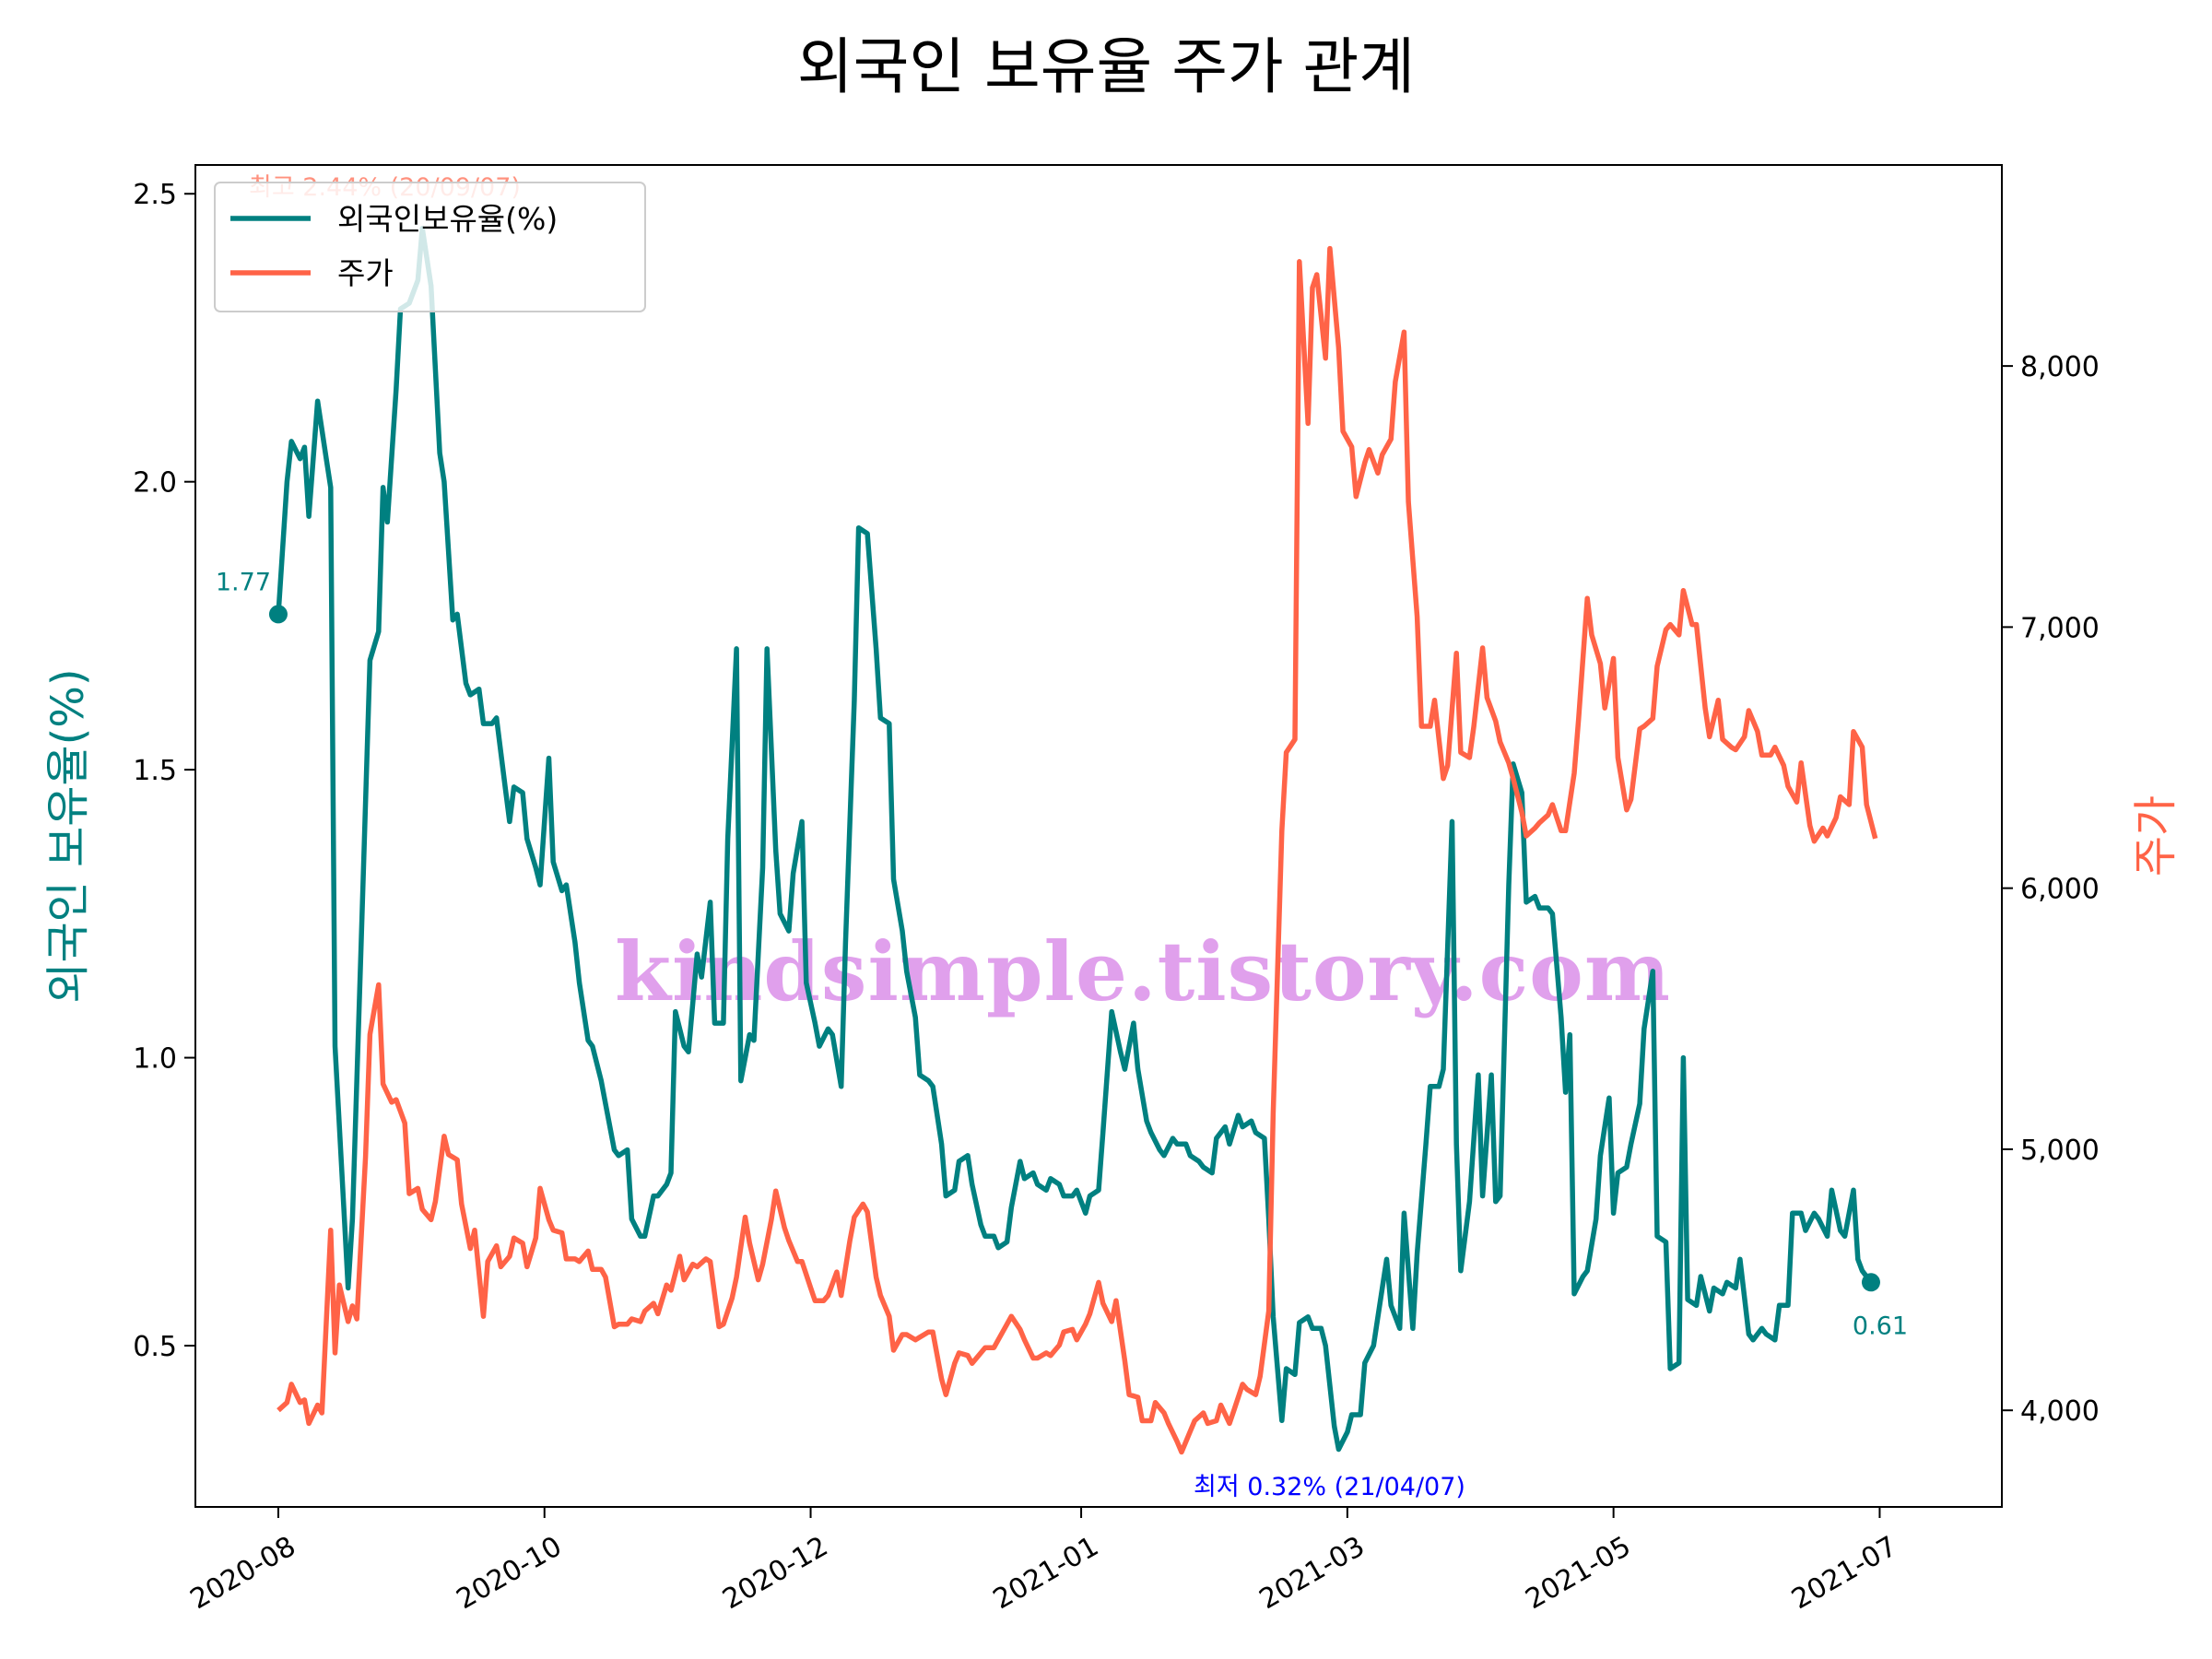  What do you see at coordinates (2060, 1151) in the screenshot?
I see `right-tick-label: 5,000` at bounding box center [2060, 1151].